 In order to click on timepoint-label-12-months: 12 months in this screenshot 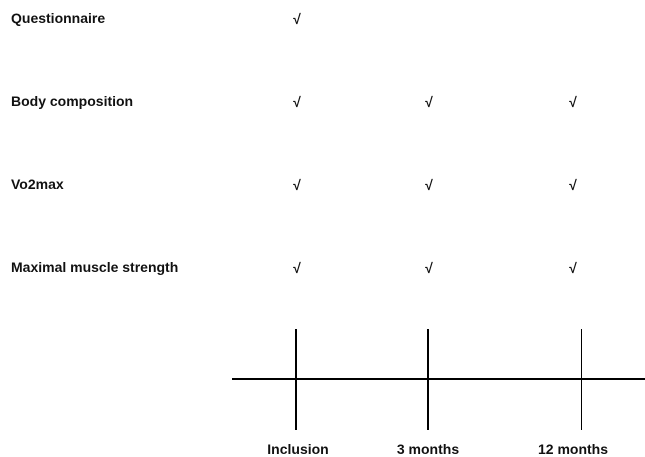, I will do `click(573, 449)`.